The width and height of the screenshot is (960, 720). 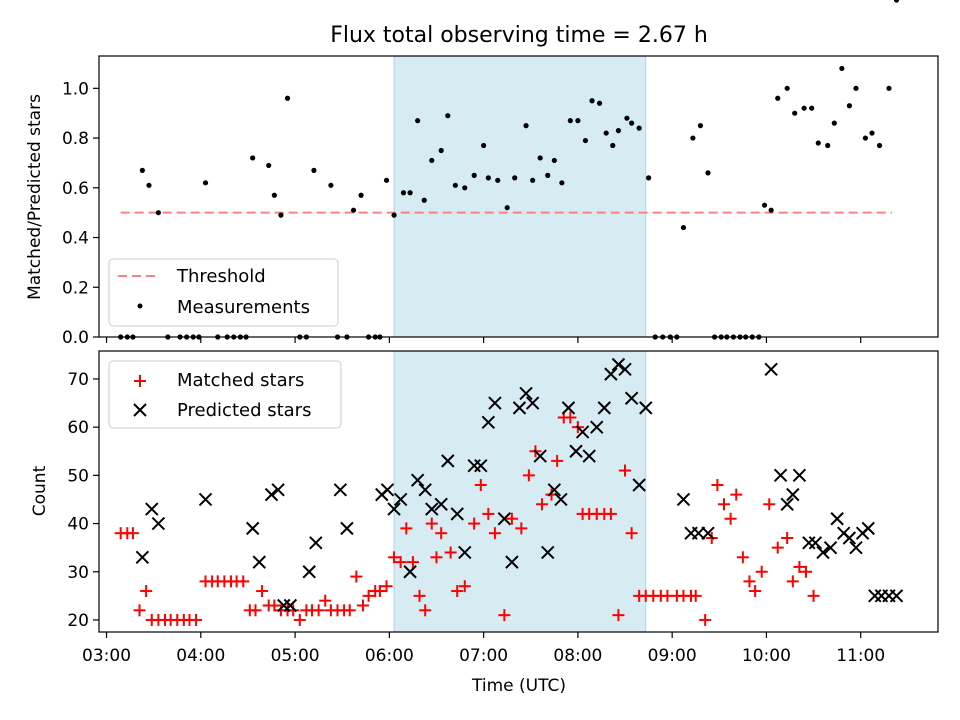 What do you see at coordinates (75, 139) in the screenshot?
I see `ratio-y-tick-label: 0.8` at bounding box center [75, 139].